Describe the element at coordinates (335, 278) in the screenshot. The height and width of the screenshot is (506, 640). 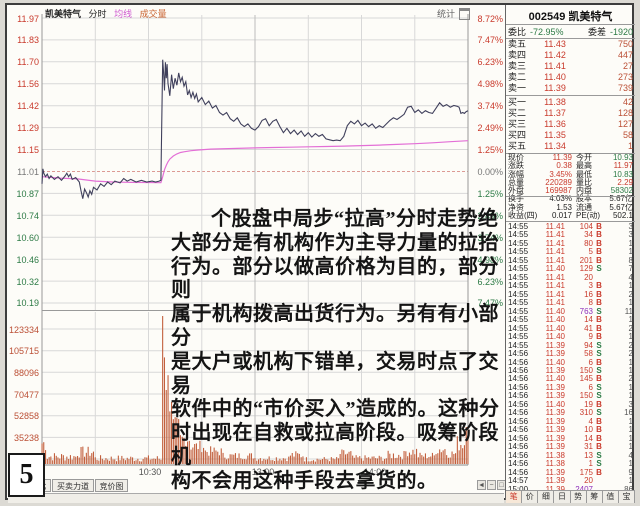
I see `annotation-line: 行为。部分以做高价格为目的，部分则` at that location.